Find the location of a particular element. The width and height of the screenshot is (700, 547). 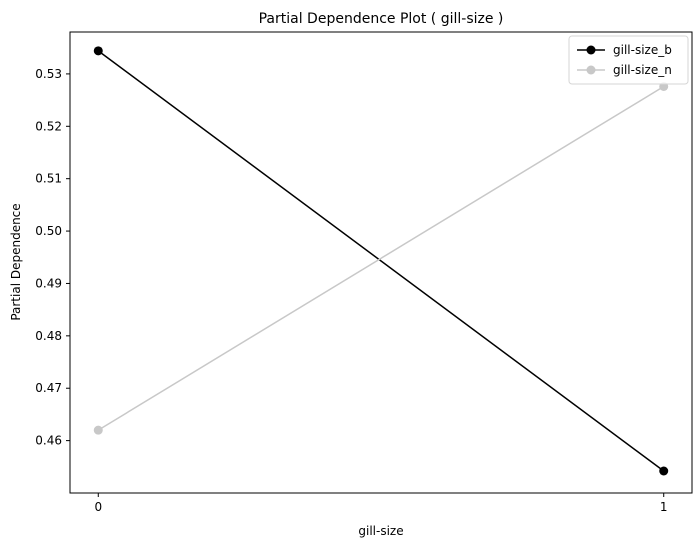

y-tick-label: 0.53 is located at coordinates (48, 74).